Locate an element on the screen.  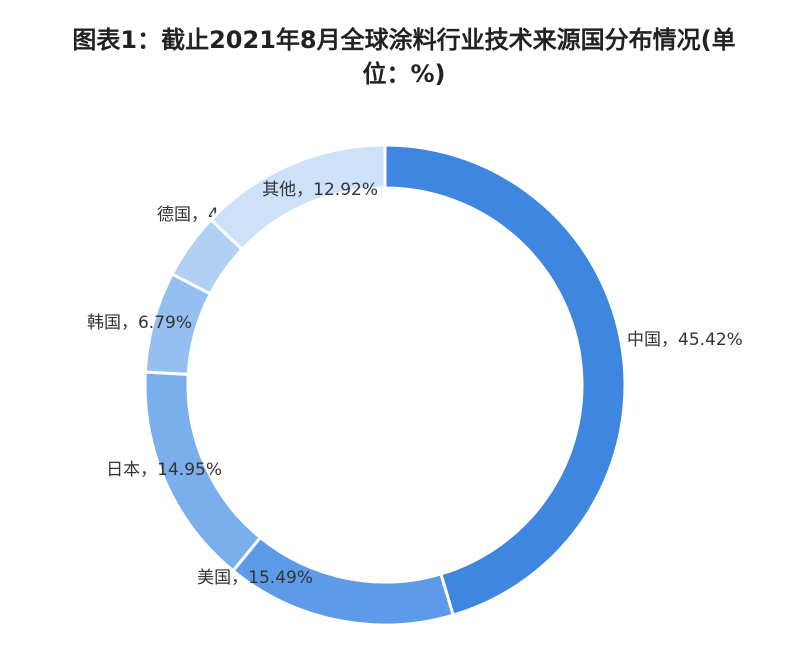
data-label: 韩国，6.79% is located at coordinates (139, 323).